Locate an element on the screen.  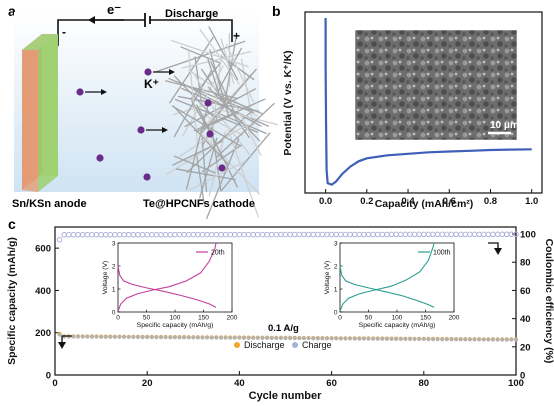
inset-legend-label: 20th is located at coordinates (218, 253).